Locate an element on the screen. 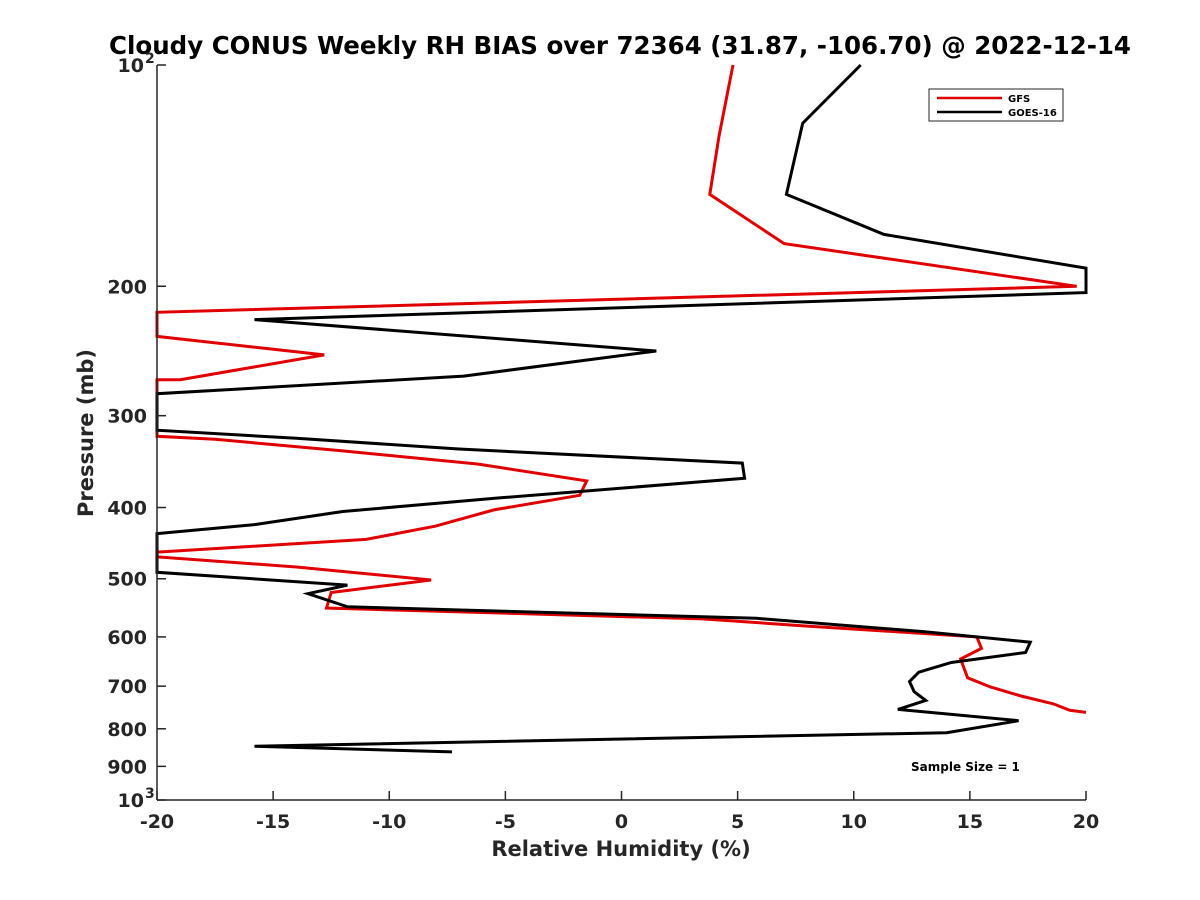 This screenshot has height=900, width=1200. x-tick-label: 0 is located at coordinates (621, 822).